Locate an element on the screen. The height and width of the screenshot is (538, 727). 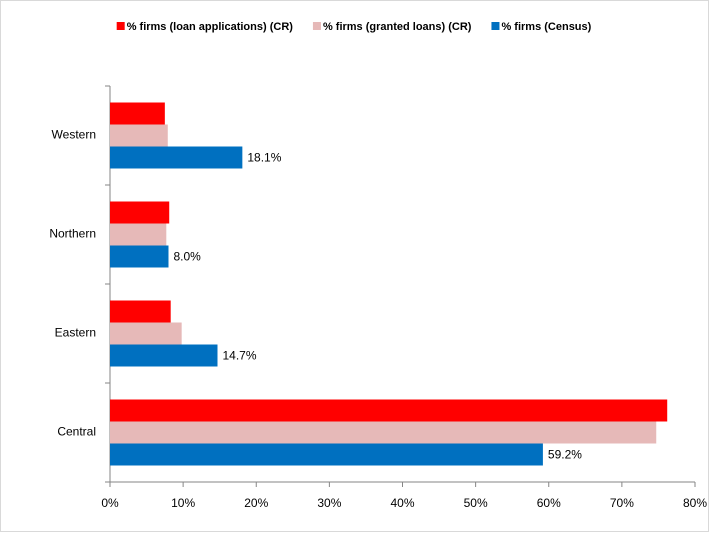
y-tick-label: Western is located at coordinates (74, 135).